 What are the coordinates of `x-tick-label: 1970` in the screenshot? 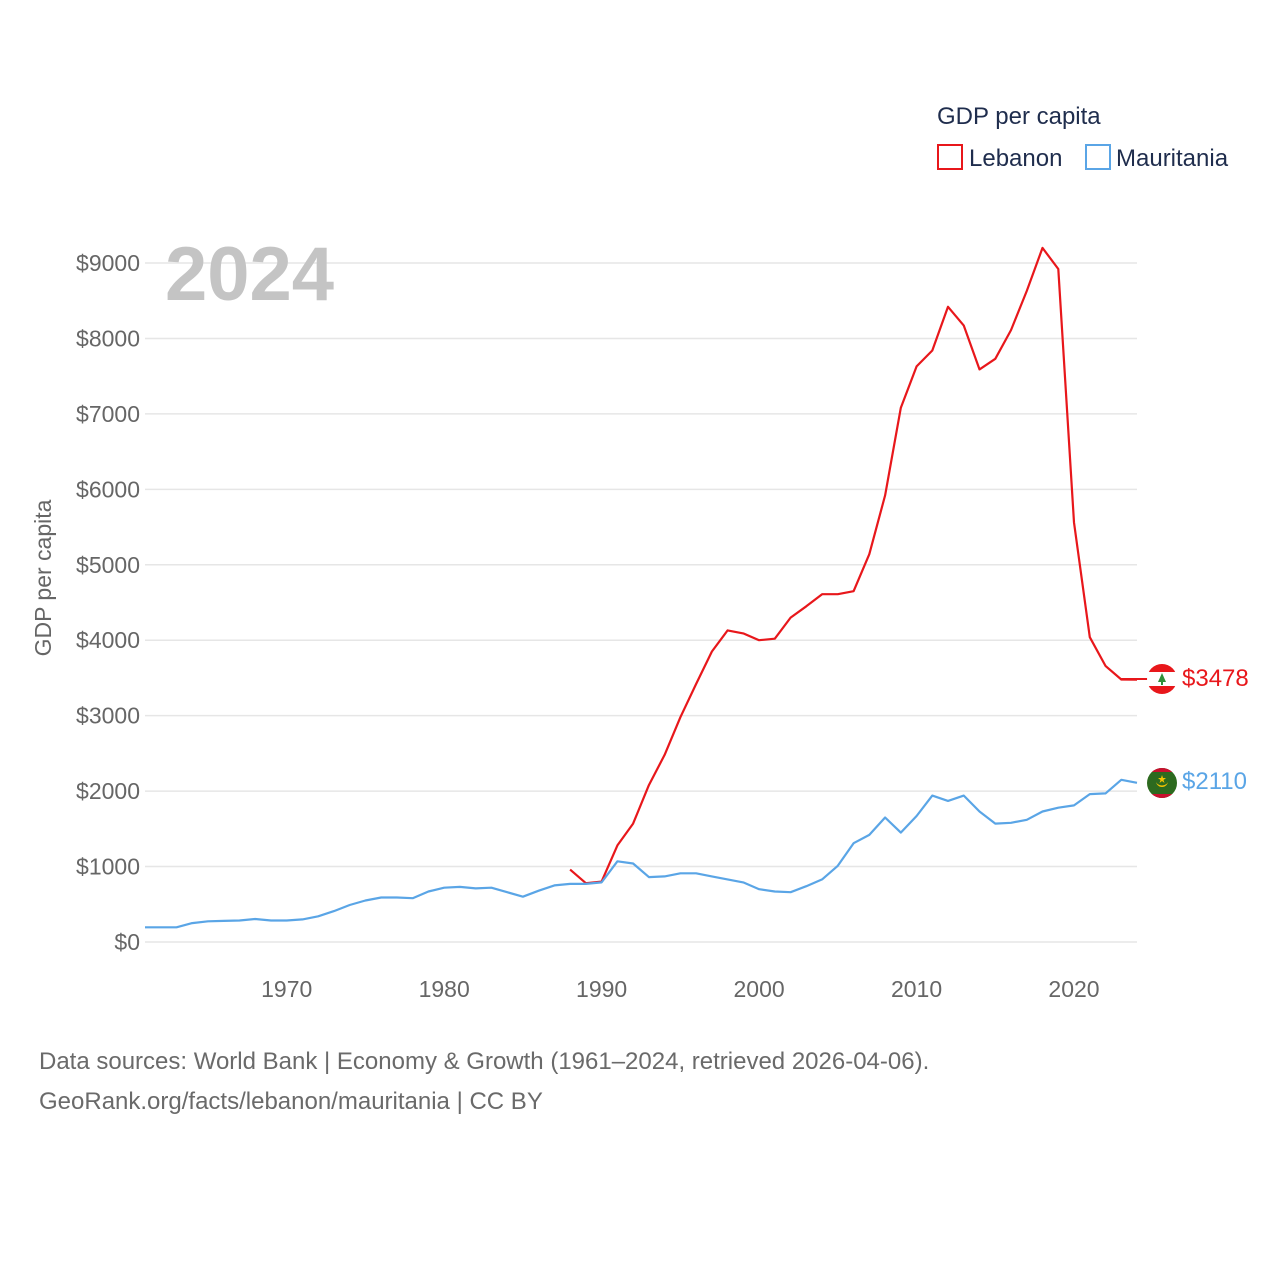 It's located at (286, 989).